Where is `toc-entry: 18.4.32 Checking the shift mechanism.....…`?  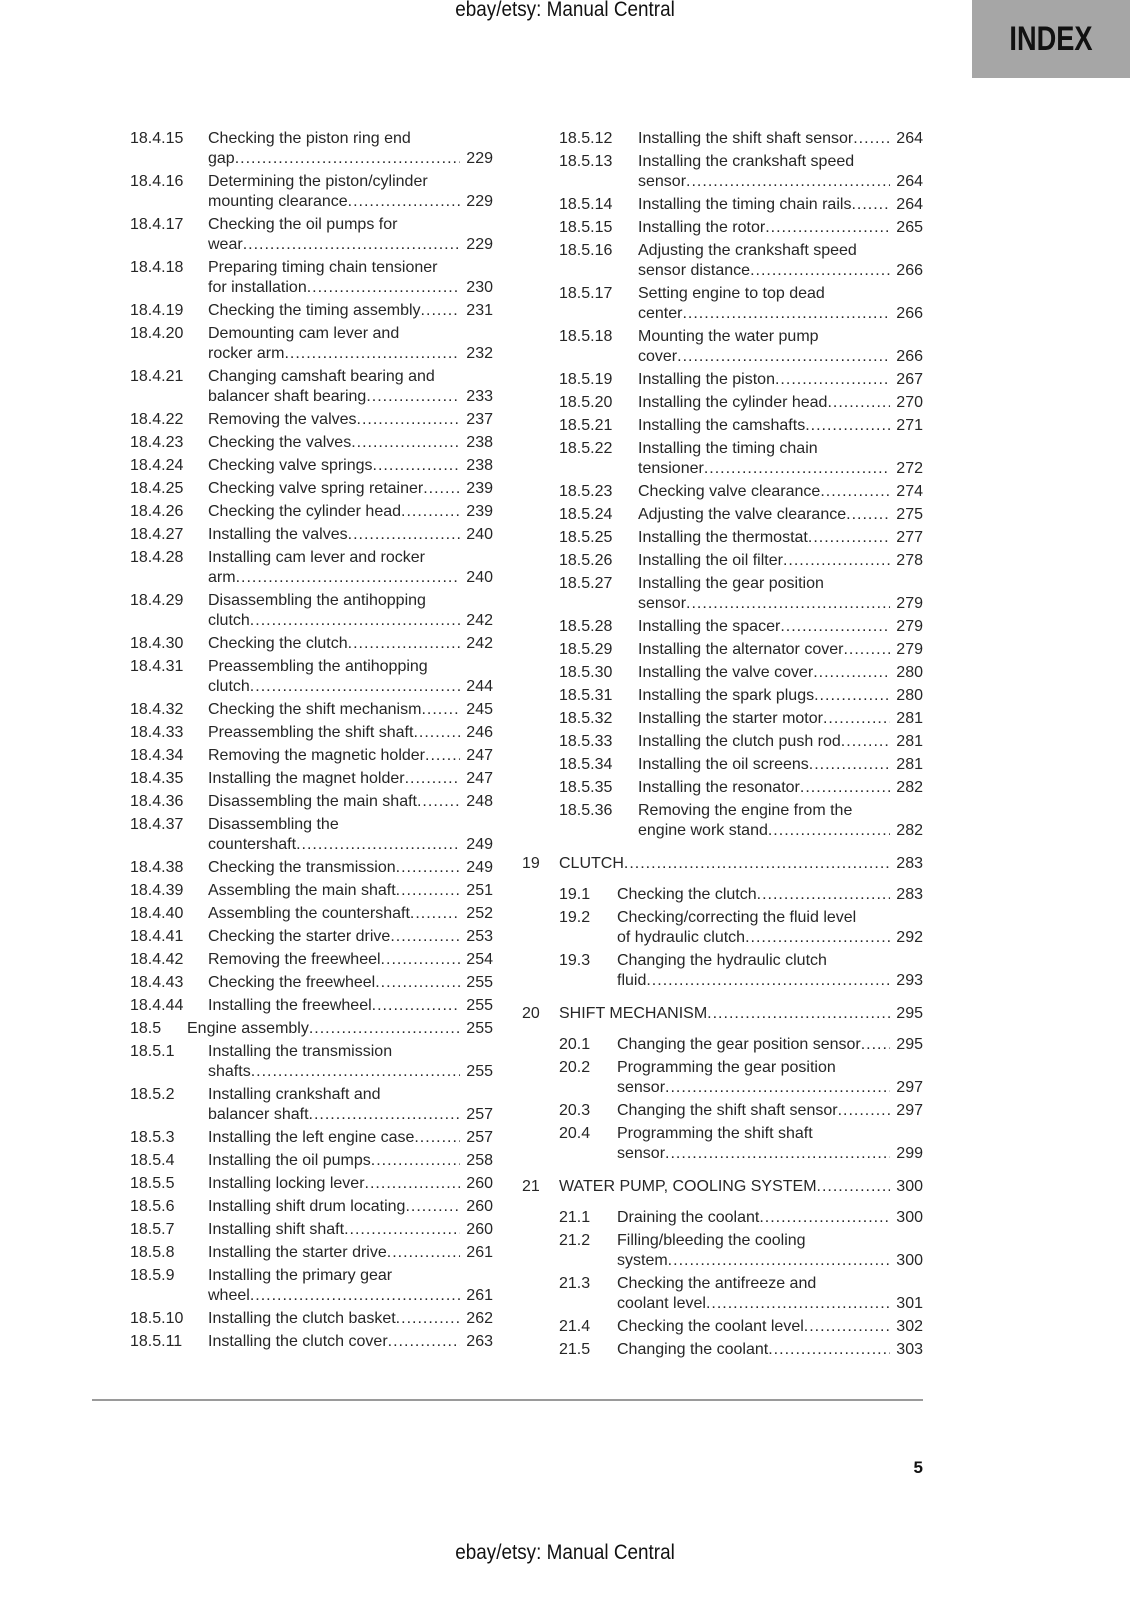
toc-entry: 18.4.32 Checking the shift mechanism.....… is located at coordinates (311, 710).